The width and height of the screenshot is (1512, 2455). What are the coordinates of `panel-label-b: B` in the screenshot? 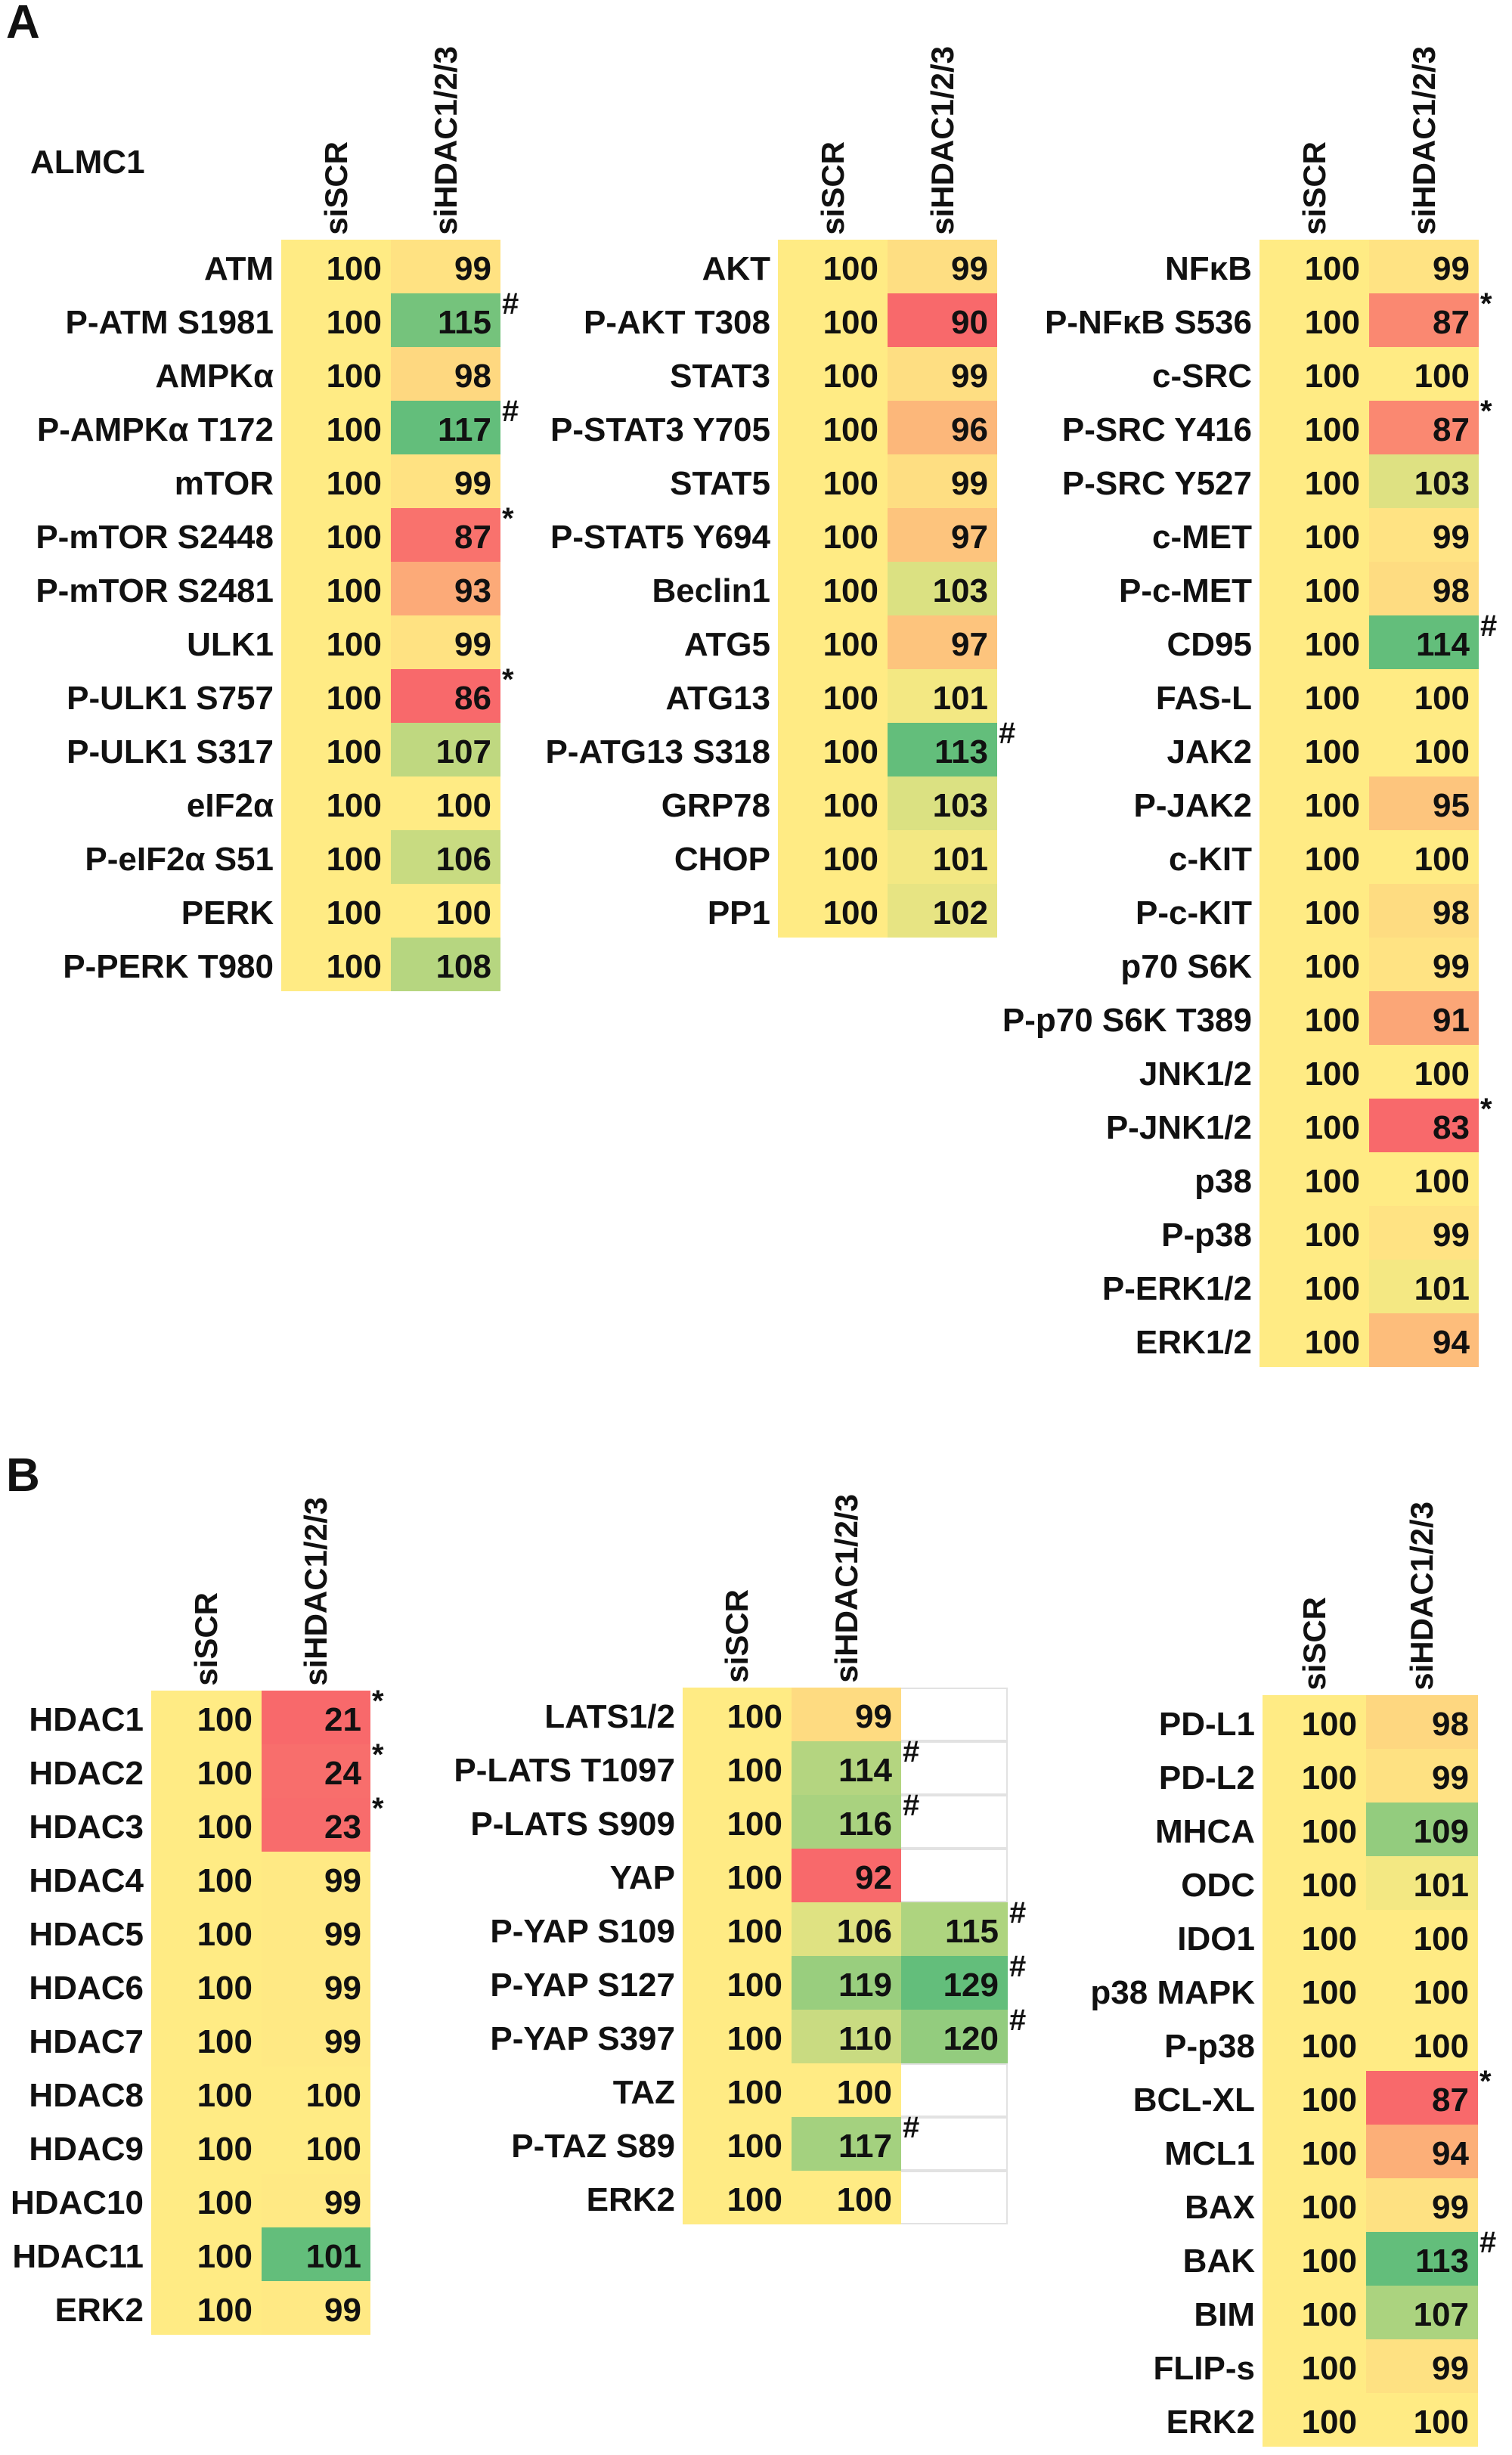 It's located at (23, 1475).